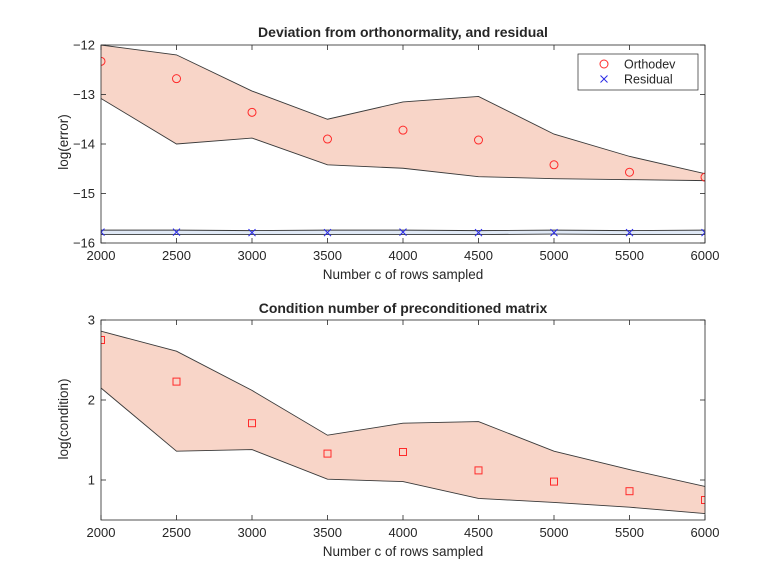  Describe the element at coordinates (554, 255) in the screenshot. I see `error-xtick-label: 5000` at that location.